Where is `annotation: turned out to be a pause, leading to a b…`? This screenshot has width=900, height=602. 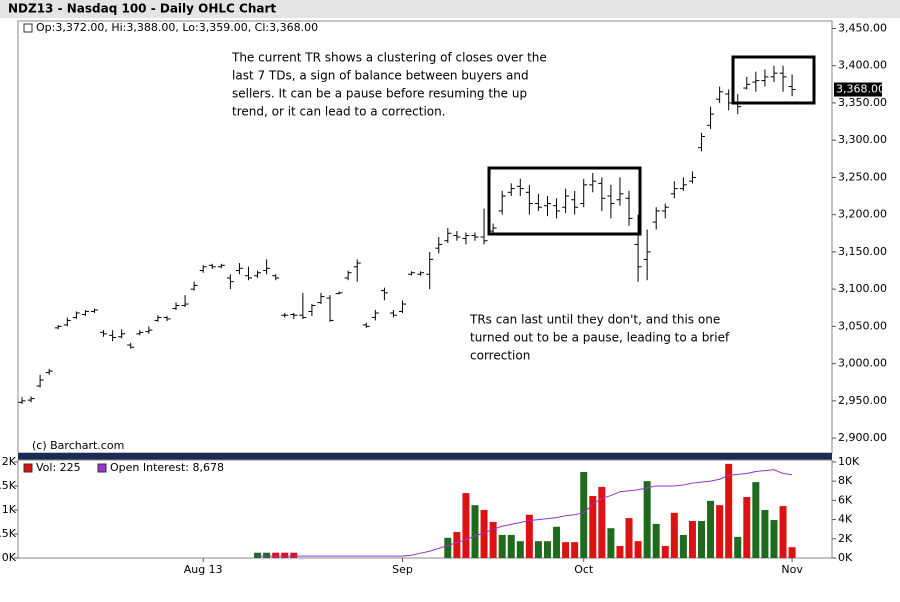
annotation: turned out to be a pause, leading to a b… is located at coordinates (600, 338).